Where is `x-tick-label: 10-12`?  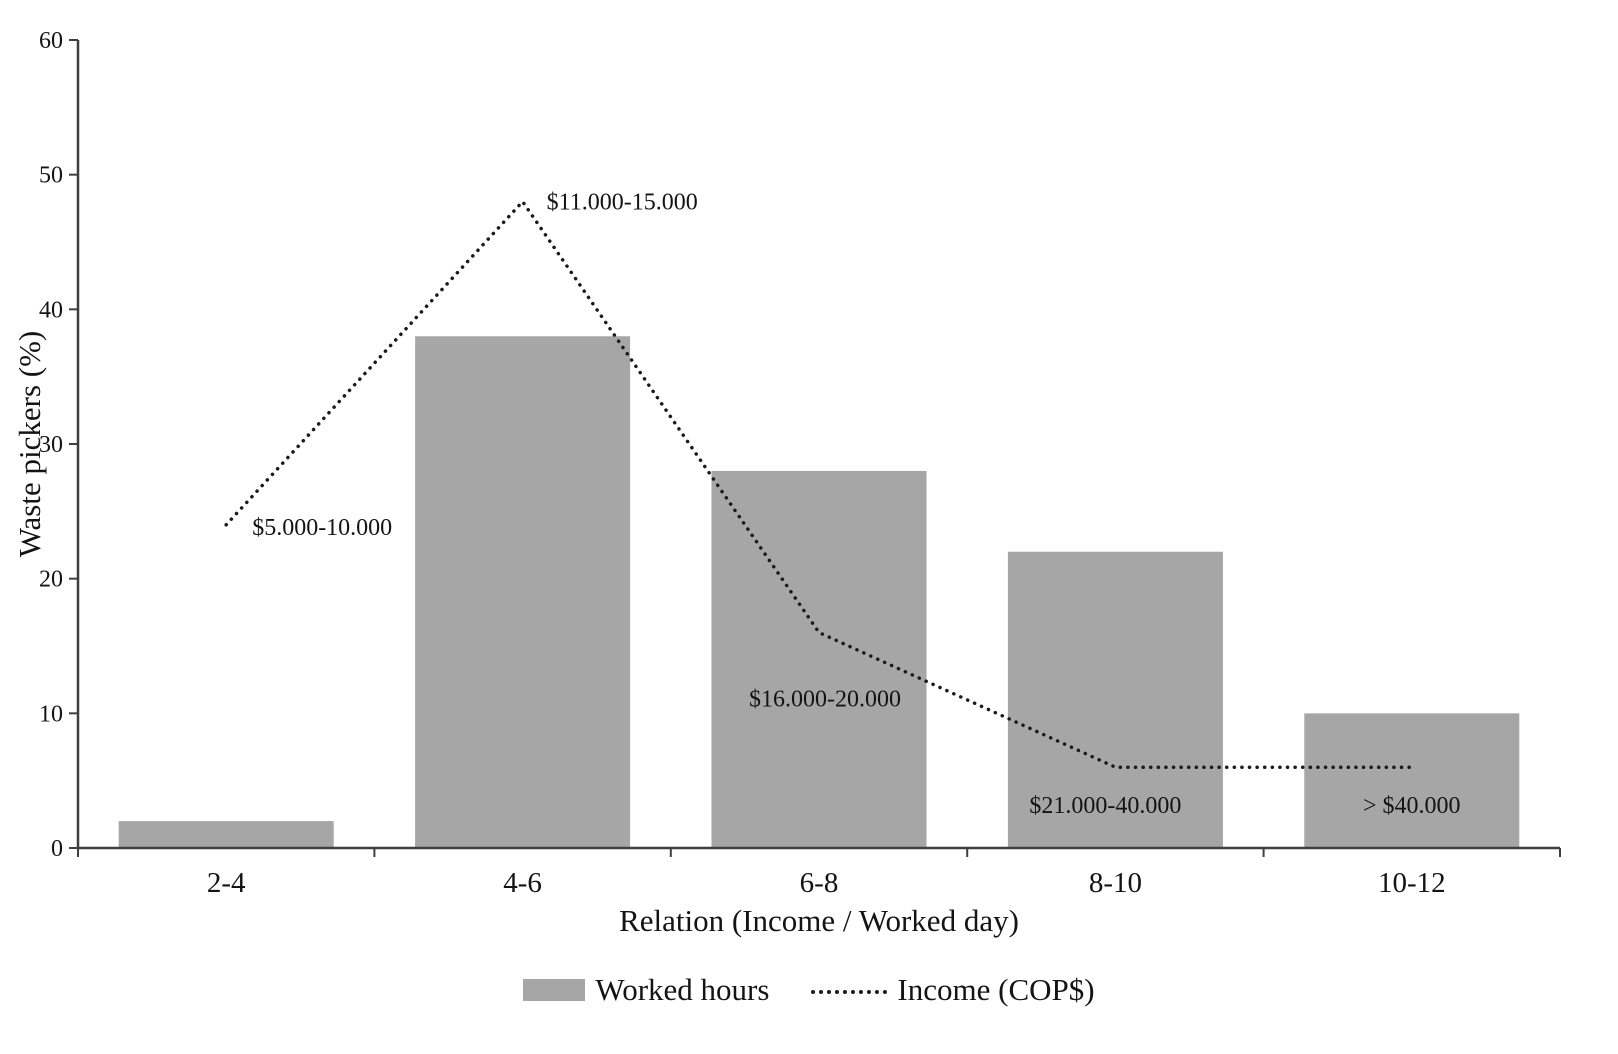
x-tick-label: 10-12 is located at coordinates (1412, 883).